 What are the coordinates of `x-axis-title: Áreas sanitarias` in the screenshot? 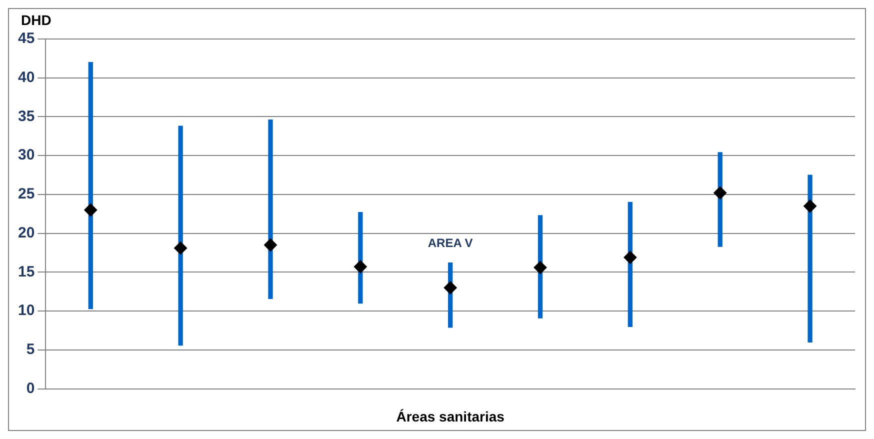 It's located at (450, 416).